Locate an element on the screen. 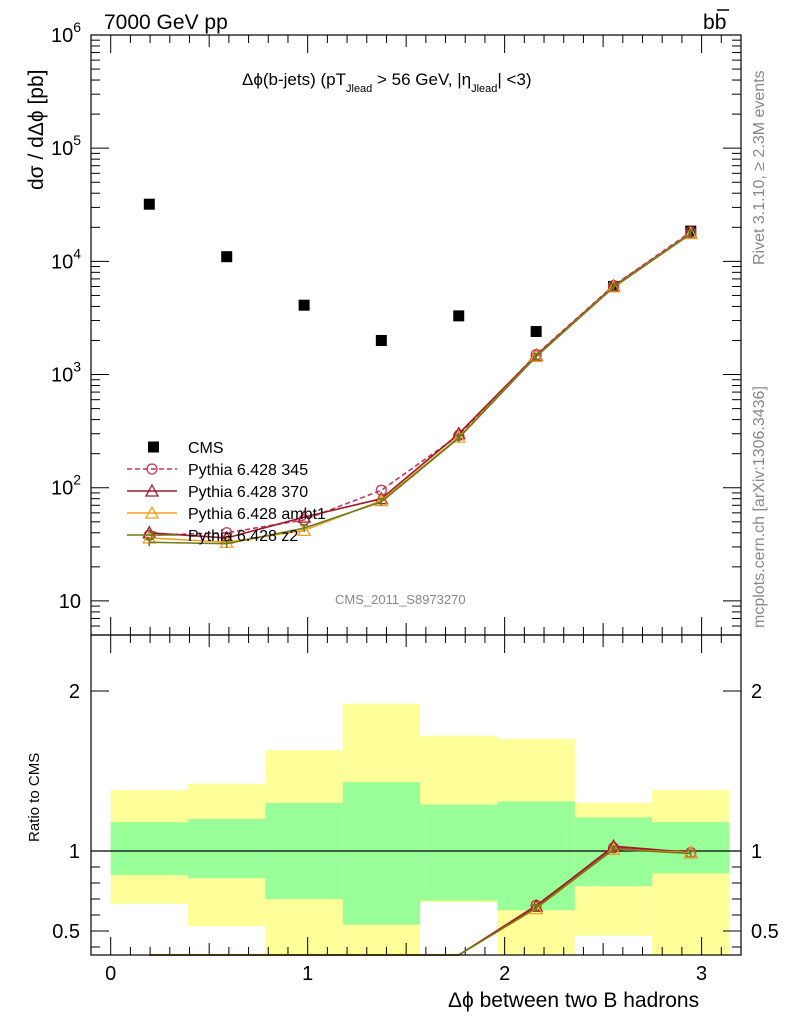  ratio-y-tick-label-right: 1 is located at coordinates (756, 852).